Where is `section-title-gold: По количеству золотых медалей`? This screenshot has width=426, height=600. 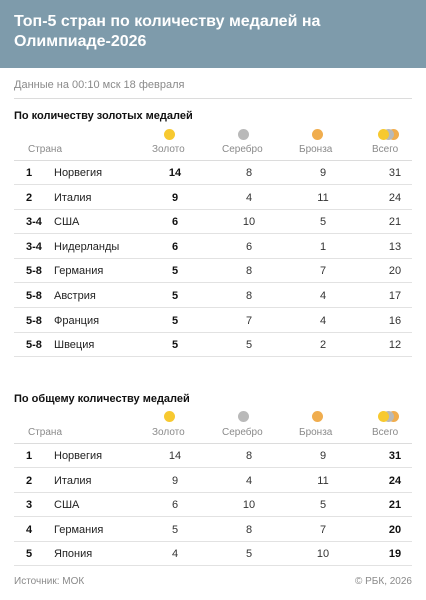
section-title-gold: По количеству золотых медалей is located at coordinates (103, 116).